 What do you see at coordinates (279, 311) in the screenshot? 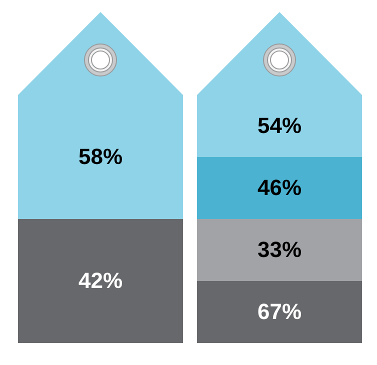
I see `data-label: 67%` at bounding box center [279, 311].